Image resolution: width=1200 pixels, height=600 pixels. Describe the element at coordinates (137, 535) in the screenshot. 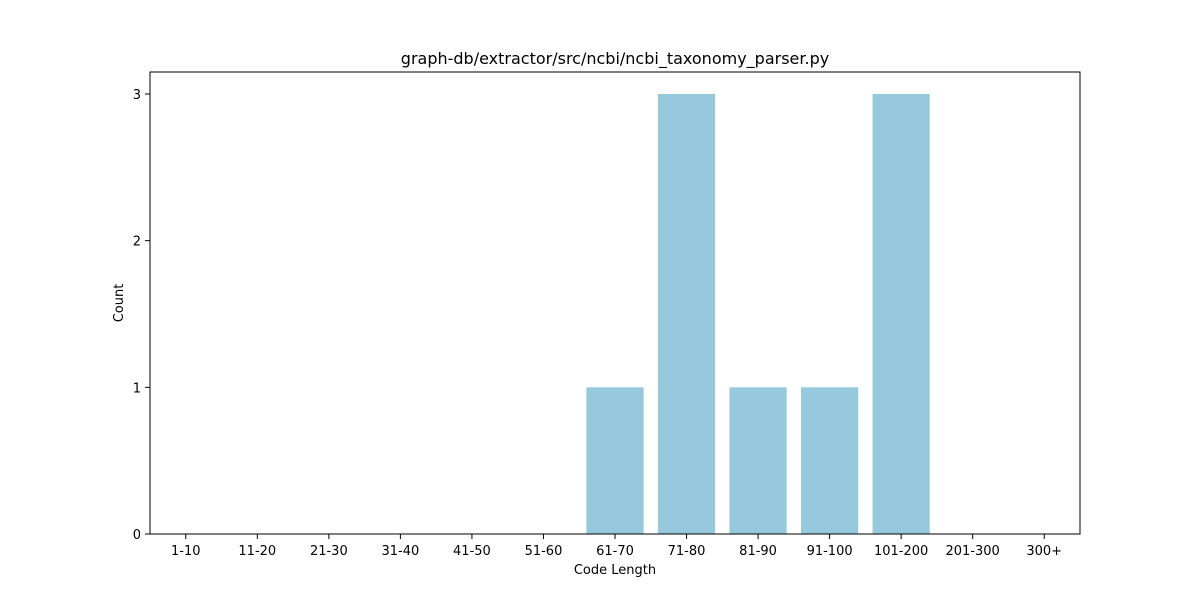

I see `y-tick-label: 0` at that location.